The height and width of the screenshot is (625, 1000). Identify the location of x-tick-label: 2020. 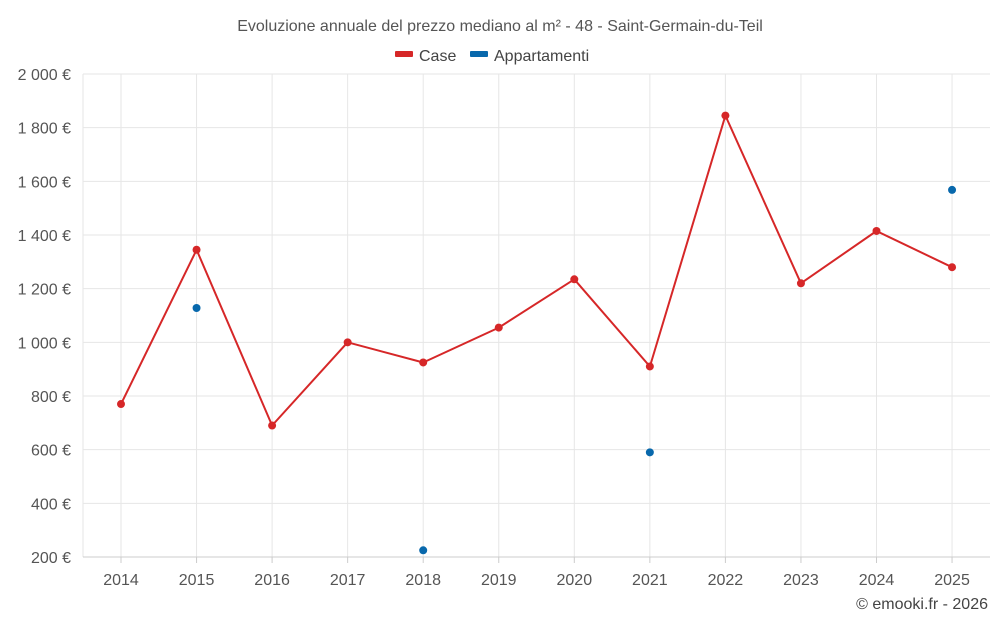
(575, 580).